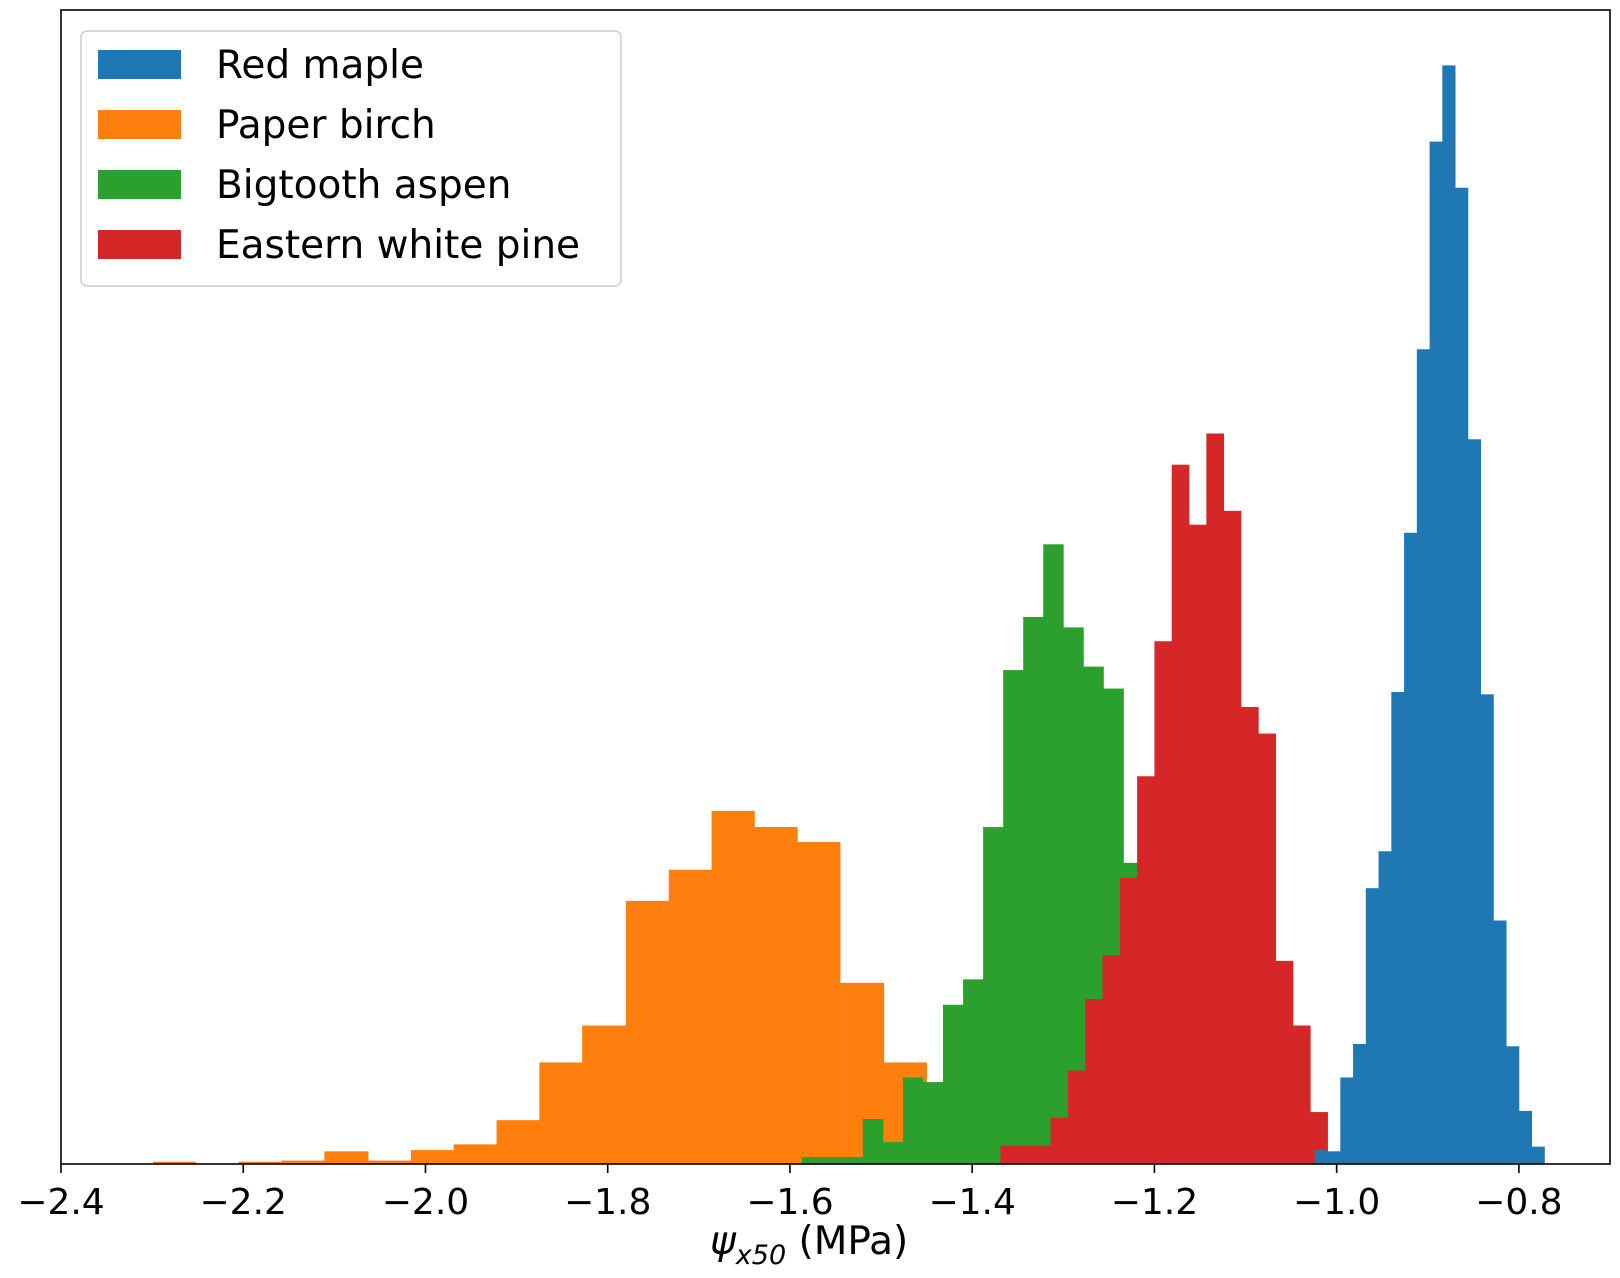 The image size is (1620, 1278). Describe the element at coordinates (398, 245) in the screenshot. I see `legend-label-eastern-white-pine: Eastern white pine` at that location.